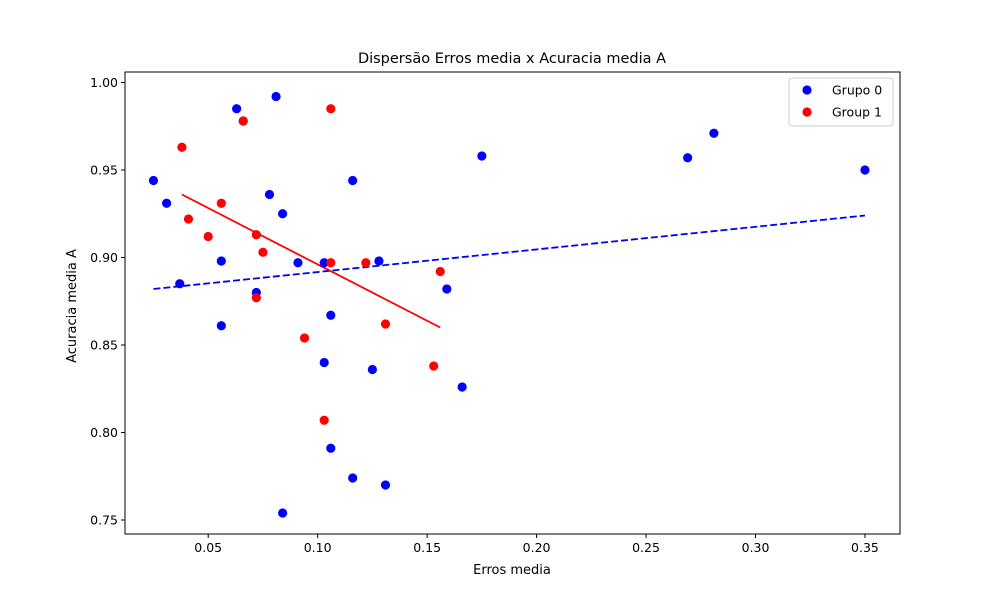 This screenshot has height=600, width=1000. Describe the element at coordinates (318, 547) in the screenshot. I see `x-tick-label: 0.10` at that location.